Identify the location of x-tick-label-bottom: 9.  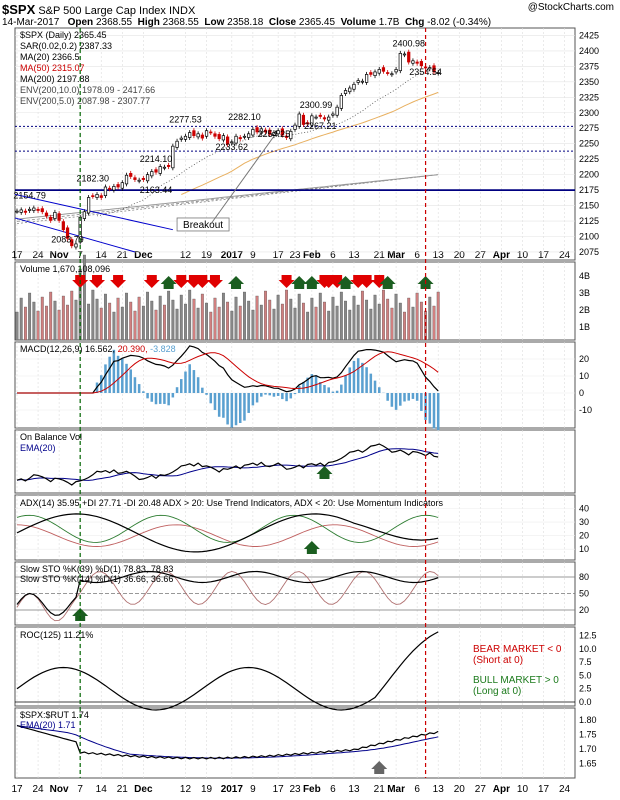
(253, 789).